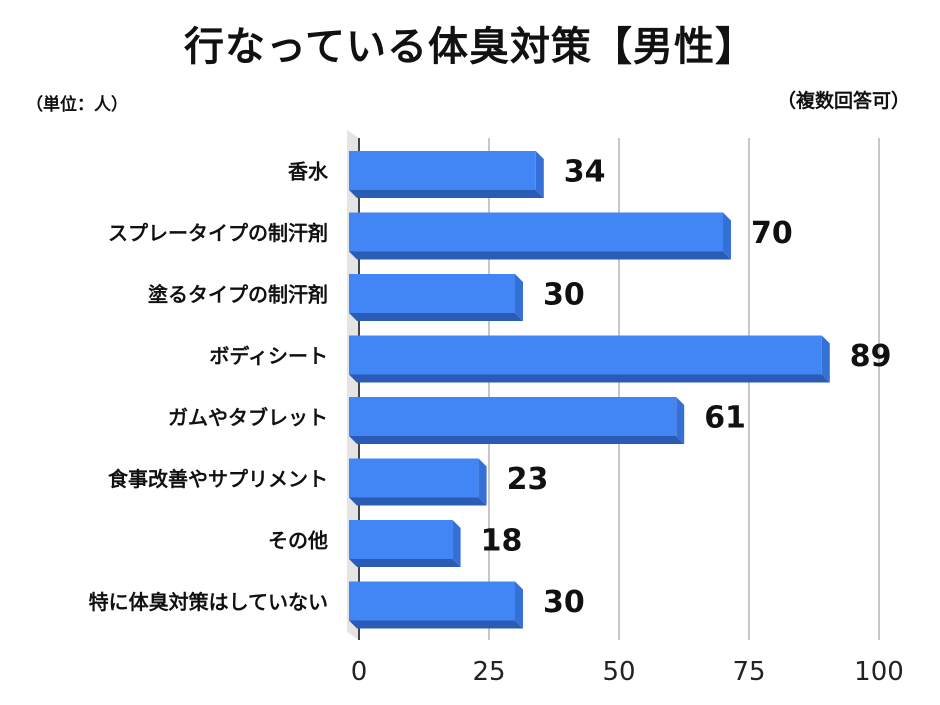 This screenshot has width=940, height=705. Describe the element at coordinates (871, 356) in the screenshot. I see `value-label: 89` at that location.